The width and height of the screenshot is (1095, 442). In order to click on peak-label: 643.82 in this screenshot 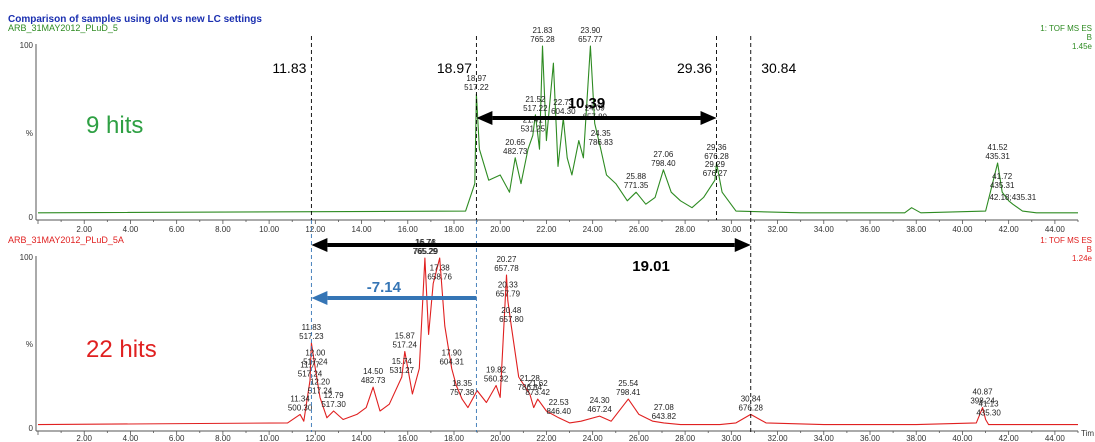, I will do `click(664, 416)`.